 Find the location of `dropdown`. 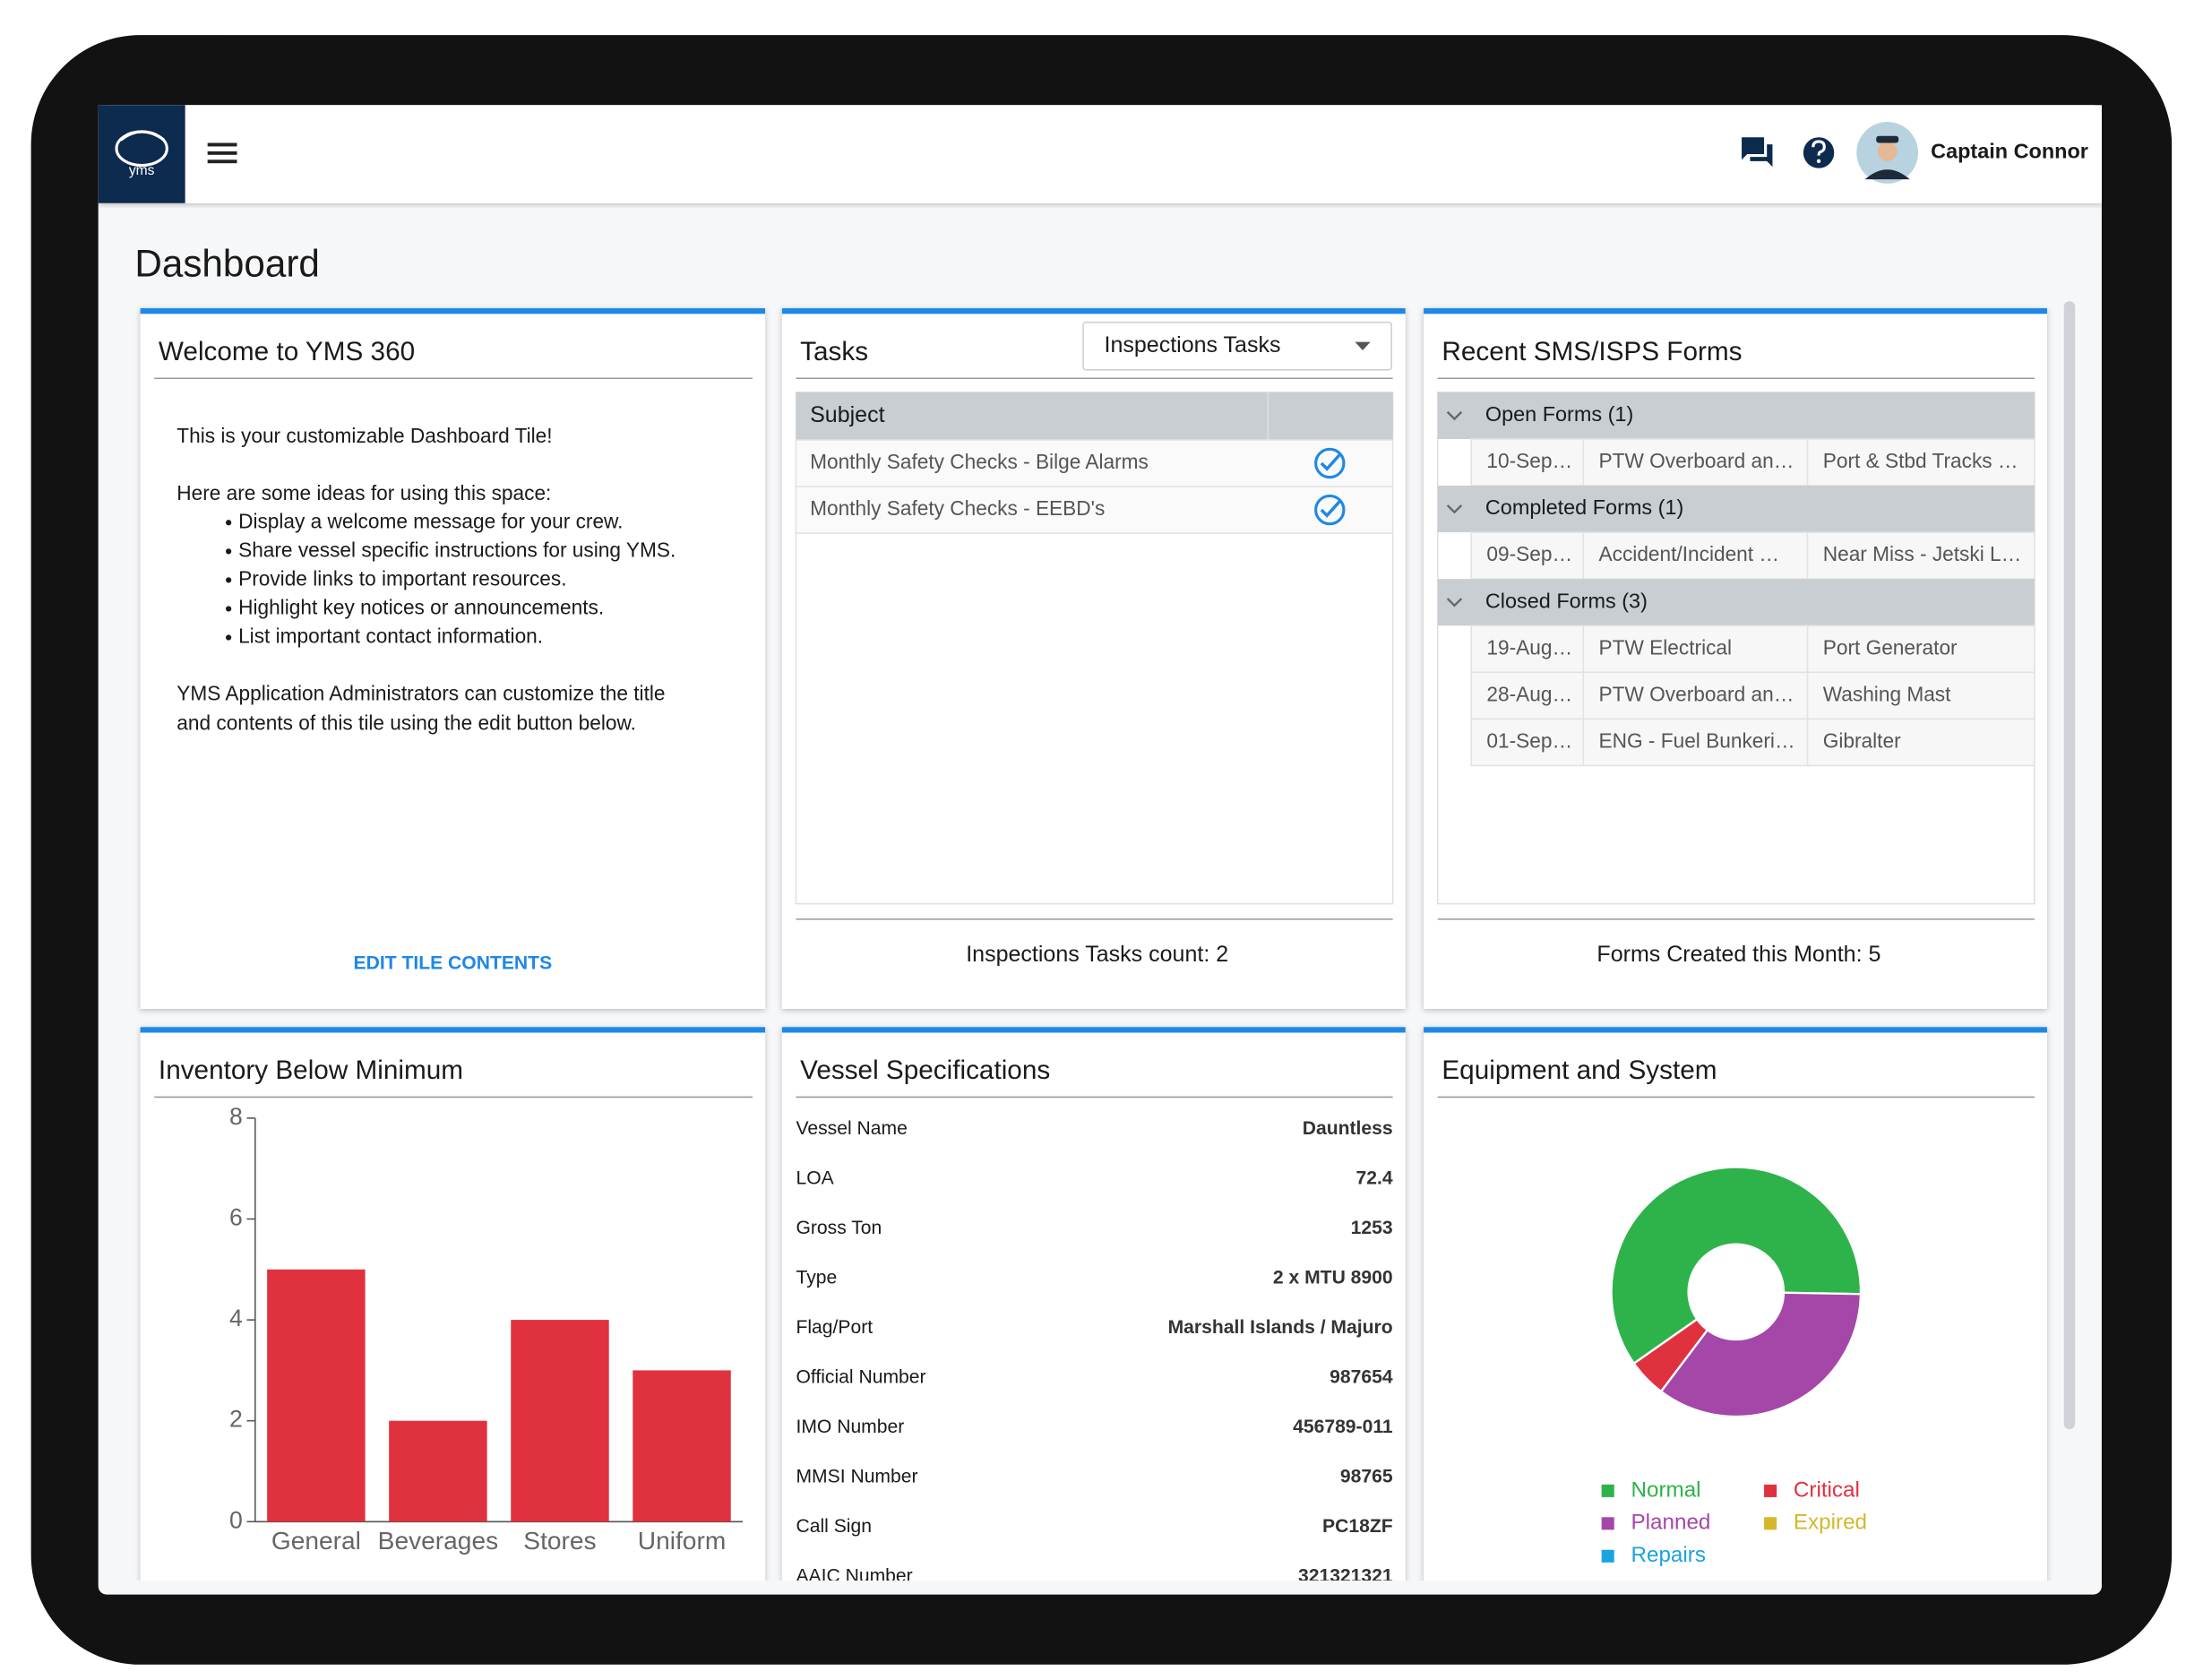

dropdown is located at coordinates (1237, 346).